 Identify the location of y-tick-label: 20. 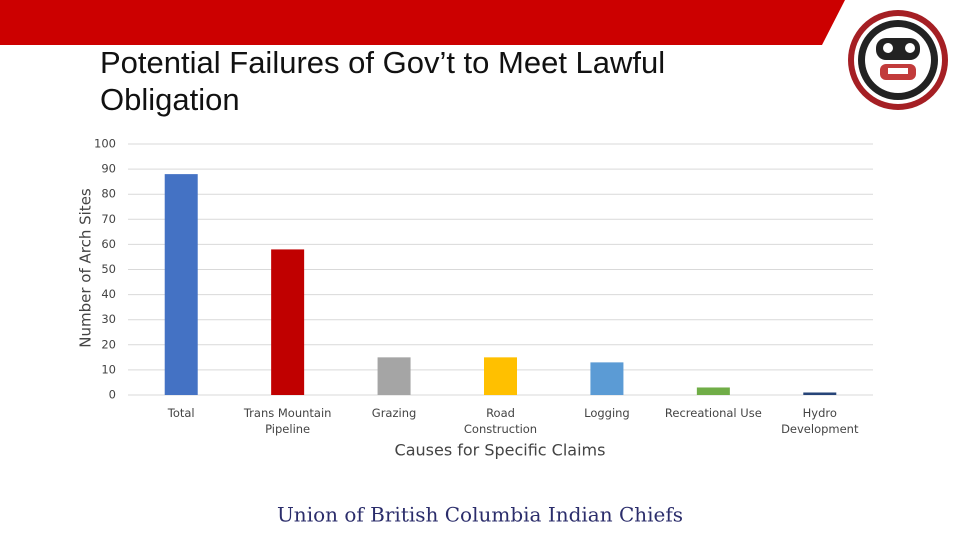
(108, 344).